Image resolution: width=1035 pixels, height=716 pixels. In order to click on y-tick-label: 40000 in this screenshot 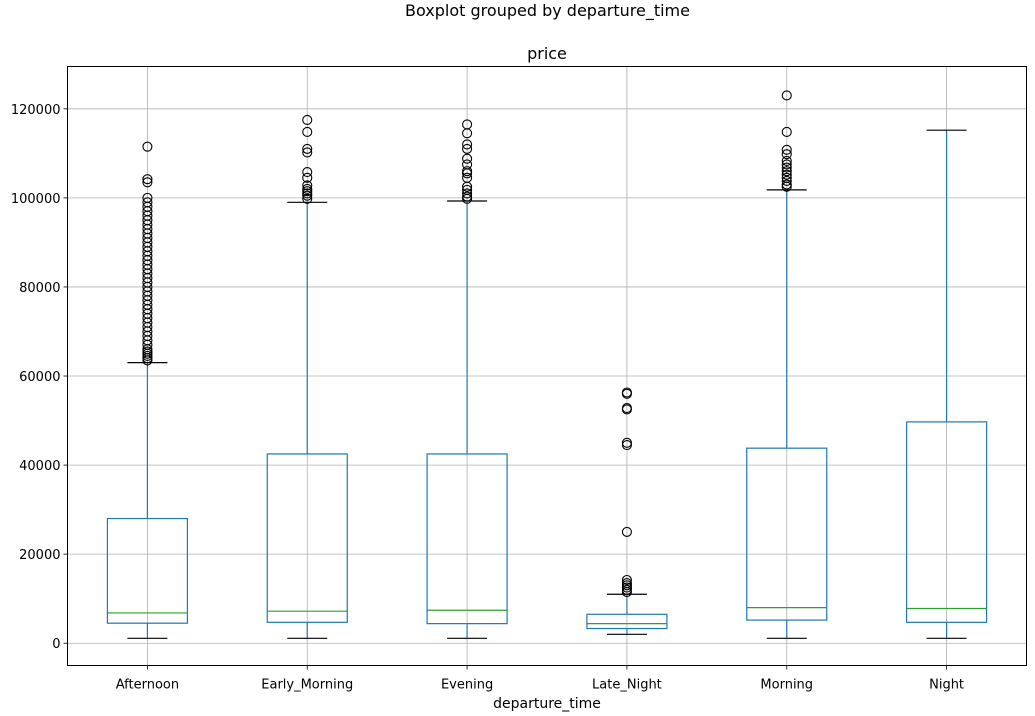, I will do `click(39, 466)`.